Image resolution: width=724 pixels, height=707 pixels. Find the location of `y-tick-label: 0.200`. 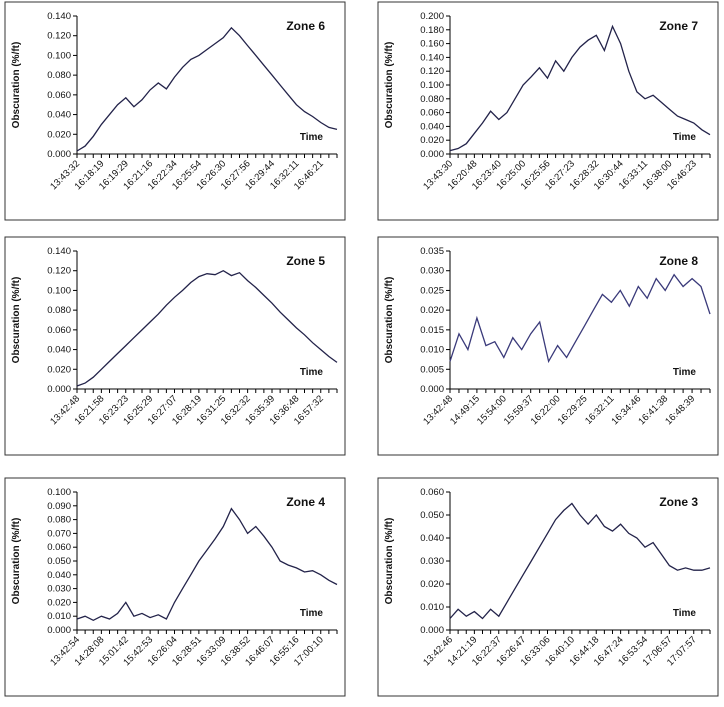

y-tick-label: 0.200 is located at coordinates (432, 16).